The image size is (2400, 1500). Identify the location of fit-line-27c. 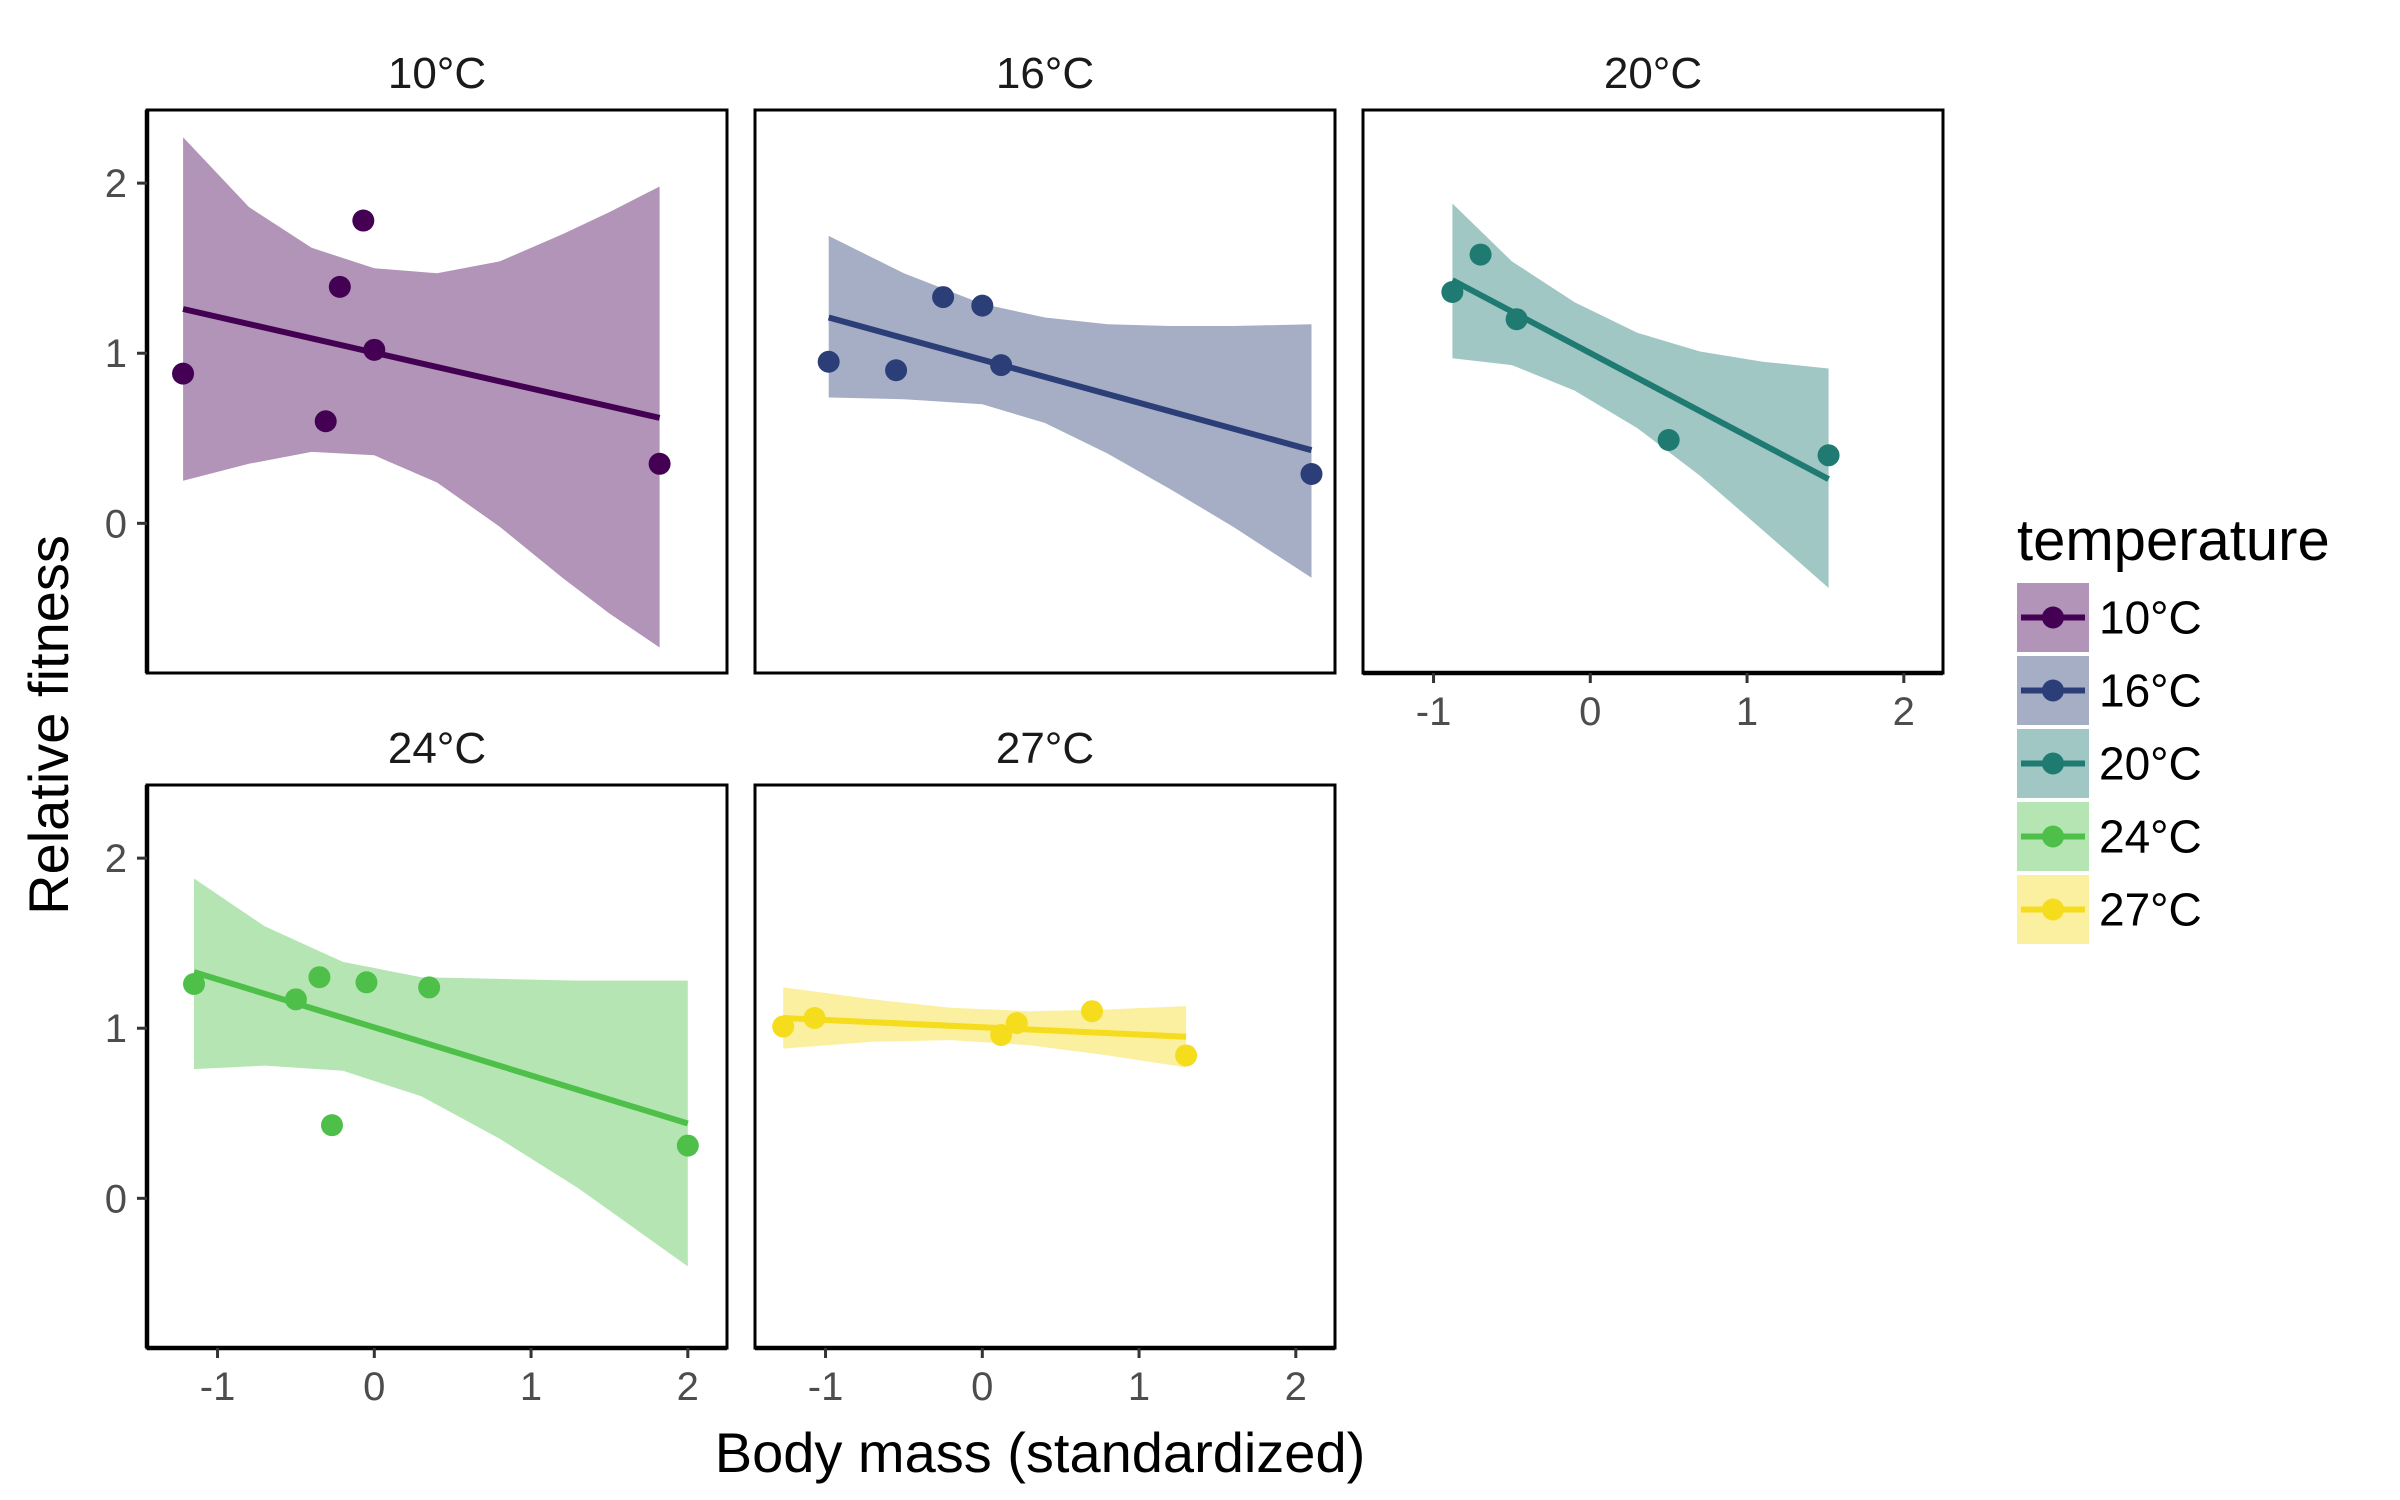
(985, 1027).